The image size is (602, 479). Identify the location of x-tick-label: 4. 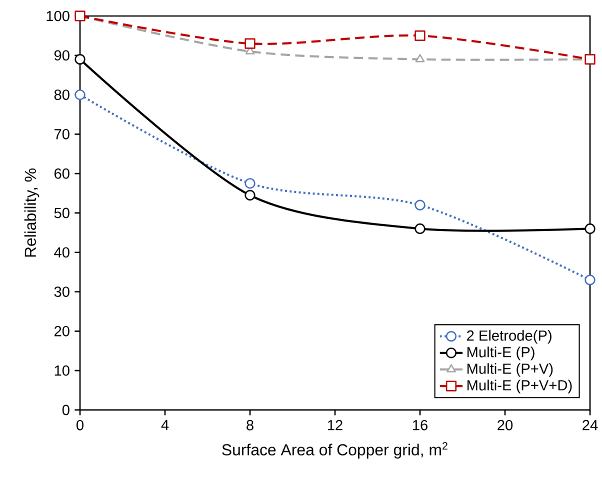
(165, 425).